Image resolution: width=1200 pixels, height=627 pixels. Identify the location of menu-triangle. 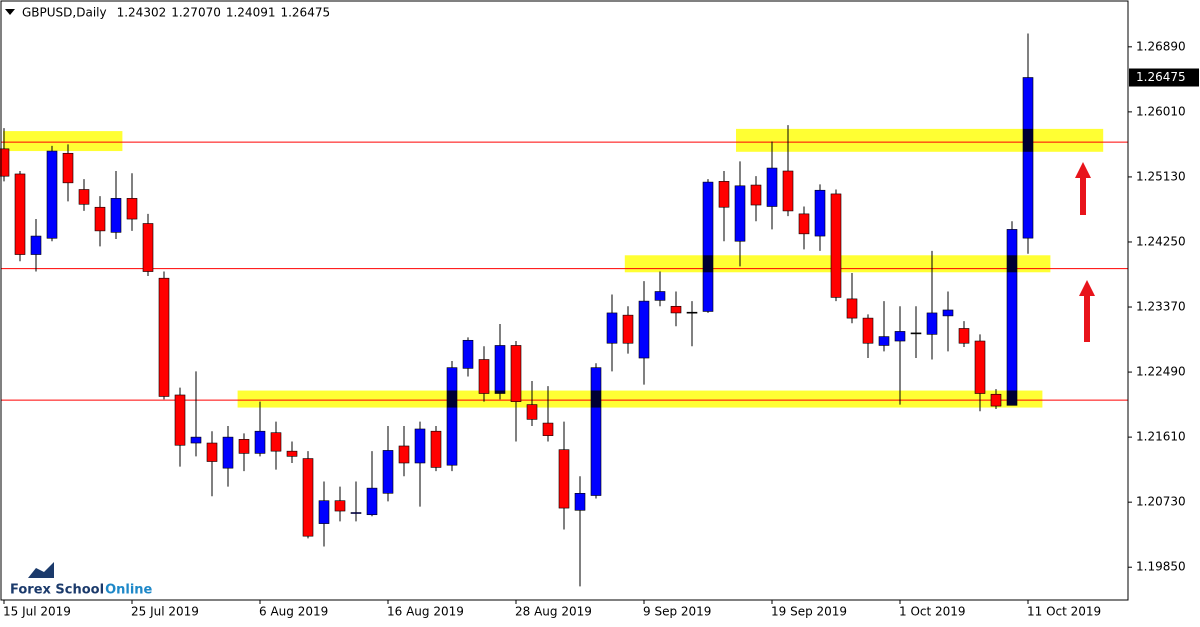
(10, 12).